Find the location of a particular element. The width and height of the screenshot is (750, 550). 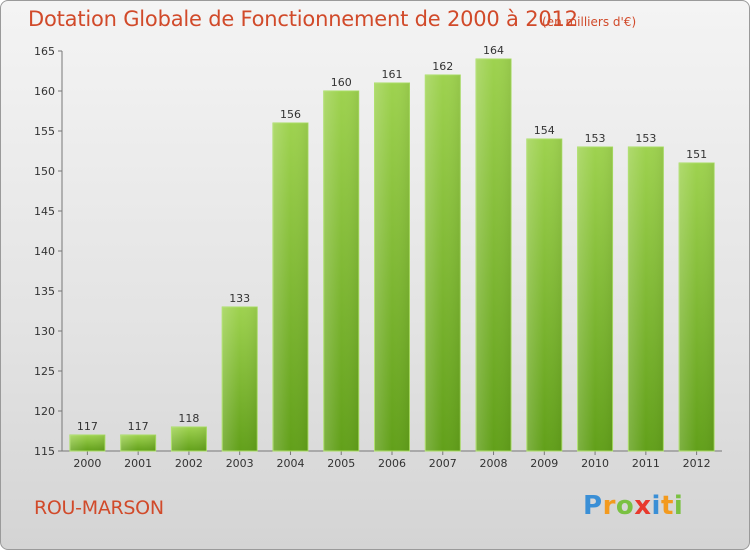

logo-letter: x is located at coordinates (643, 506).